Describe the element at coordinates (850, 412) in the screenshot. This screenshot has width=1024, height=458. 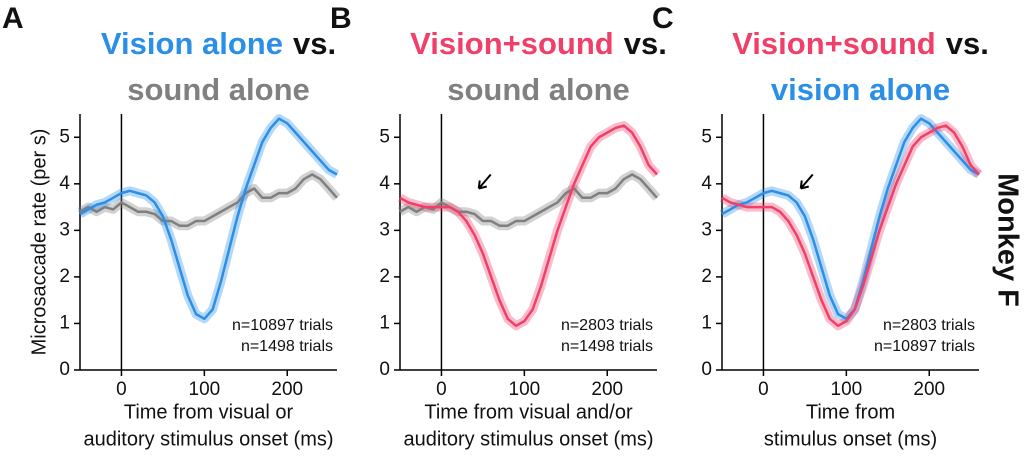
I see `x-axis-label: Time from` at that location.